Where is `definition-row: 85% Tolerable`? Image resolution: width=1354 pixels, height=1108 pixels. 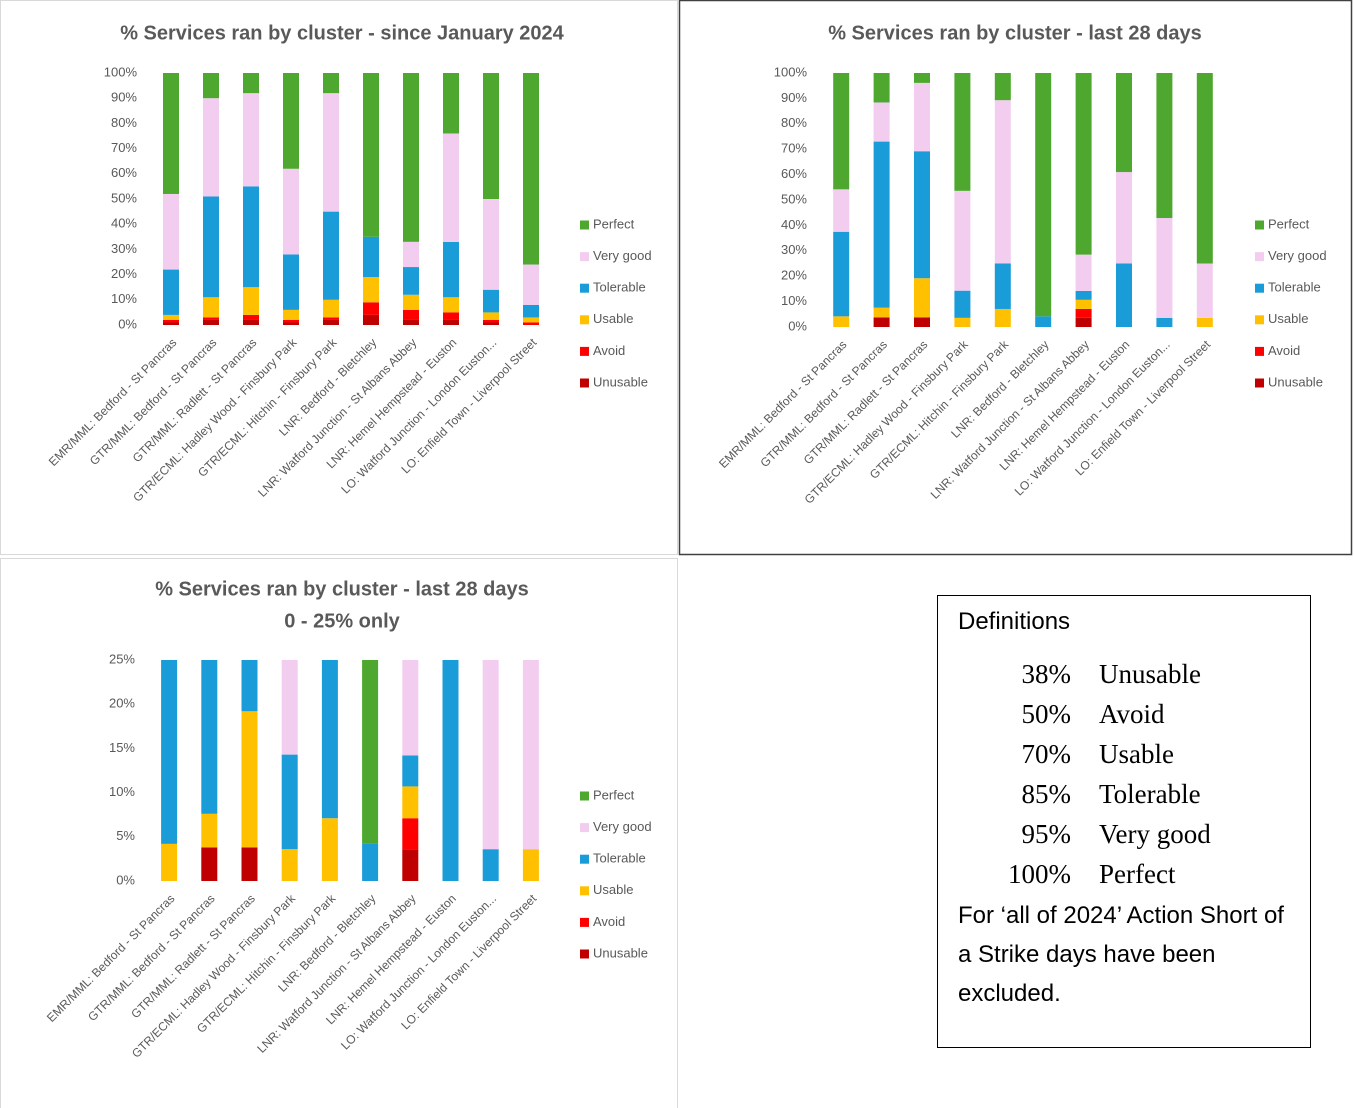
definition-row: 85% Tolerable is located at coordinates (1124, 794).